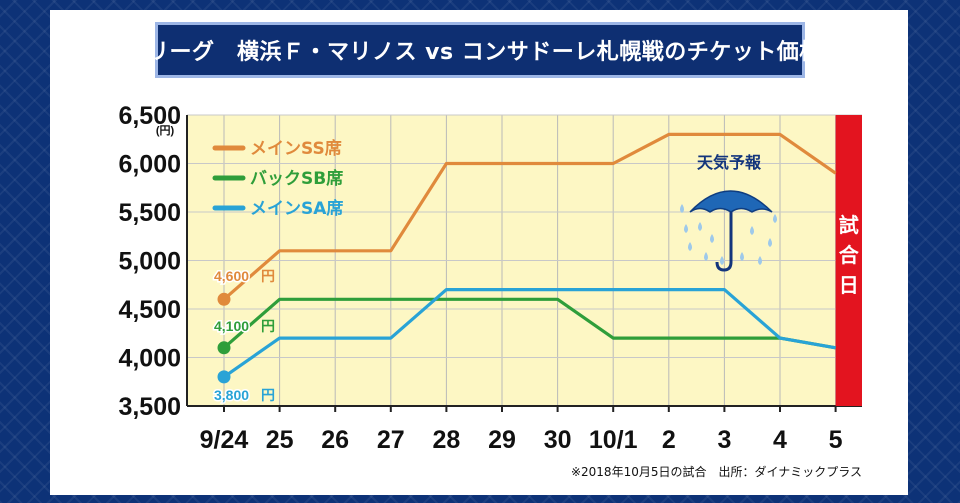  I want to click on start-price-label: 3,800, so click(231, 395).